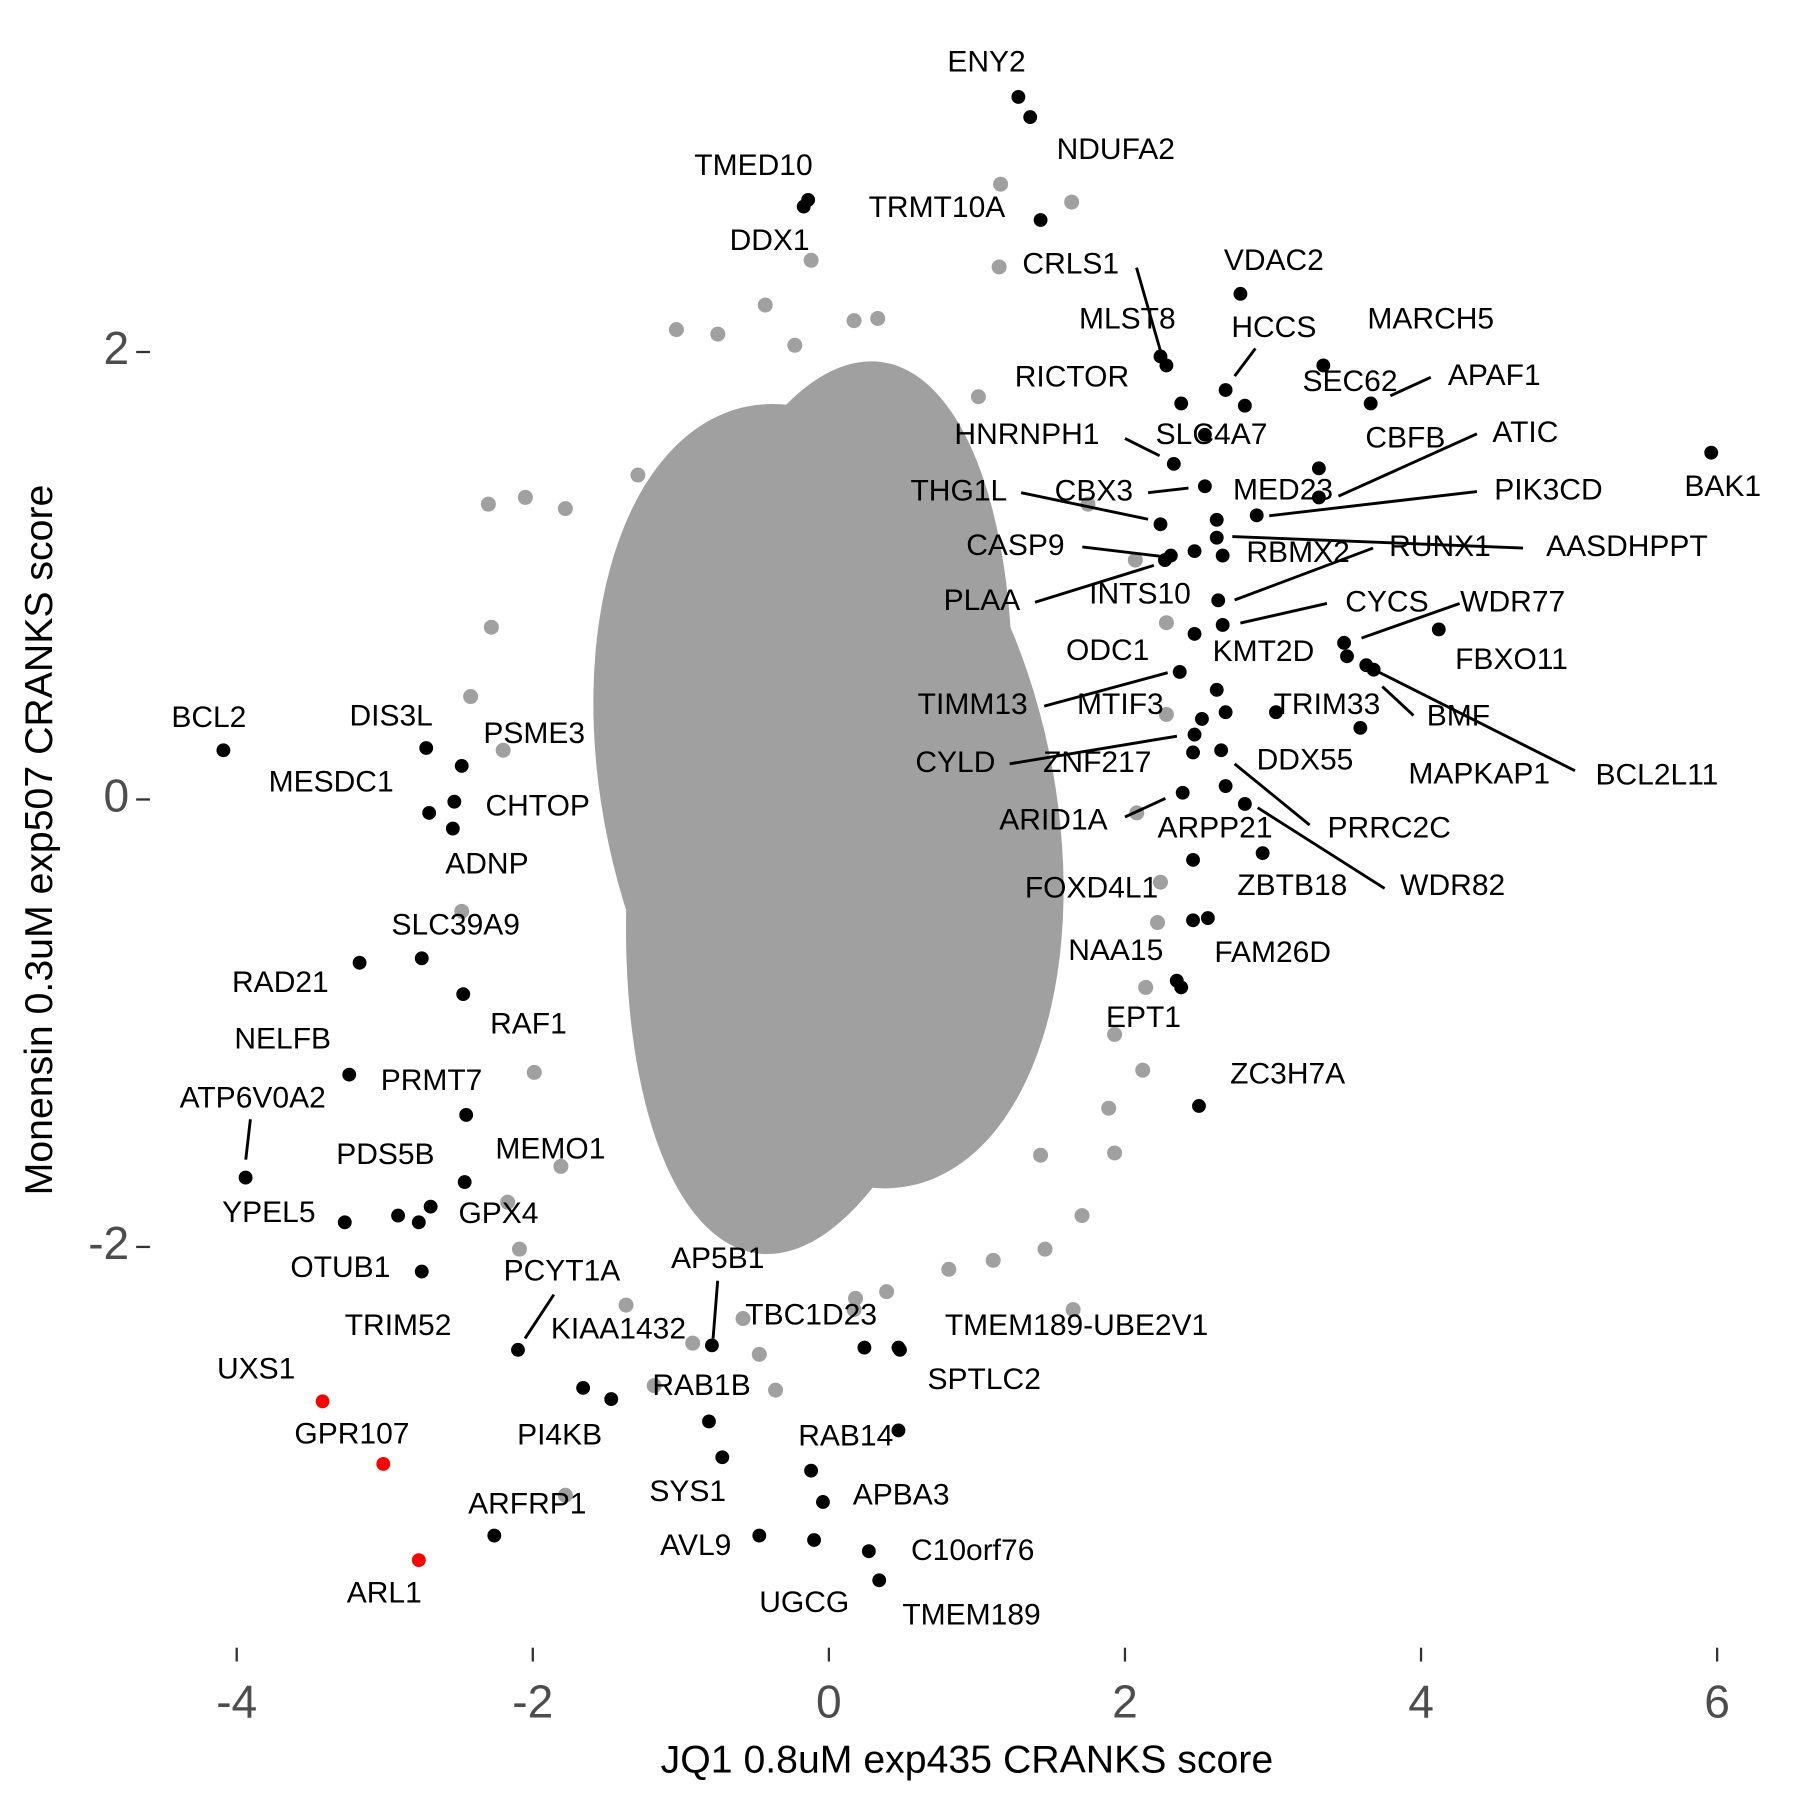  Describe the element at coordinates (1097, 762) in the screenshot. I see `point-label: ZNF217` at that location.